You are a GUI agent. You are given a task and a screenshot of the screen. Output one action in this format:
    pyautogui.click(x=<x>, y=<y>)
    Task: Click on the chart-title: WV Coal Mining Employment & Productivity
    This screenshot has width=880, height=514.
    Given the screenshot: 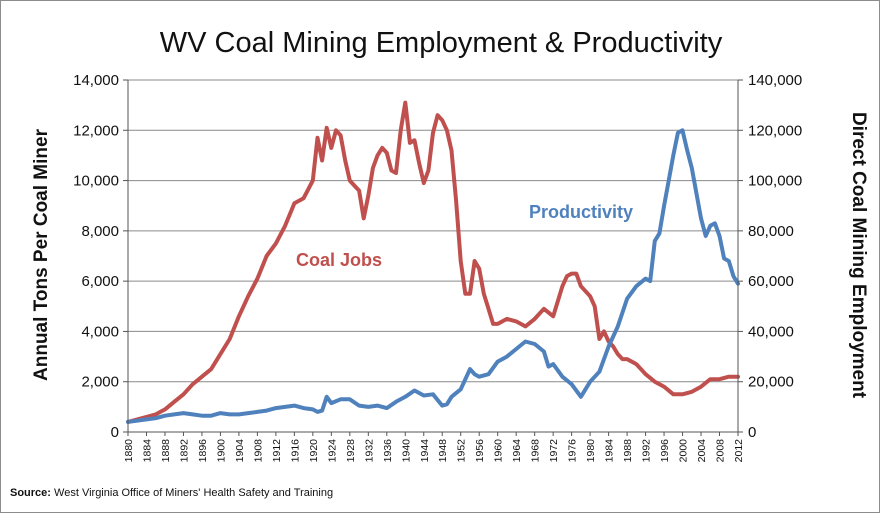 What is the action you would take?
    pyautogui.click(x=441, y=43)
    